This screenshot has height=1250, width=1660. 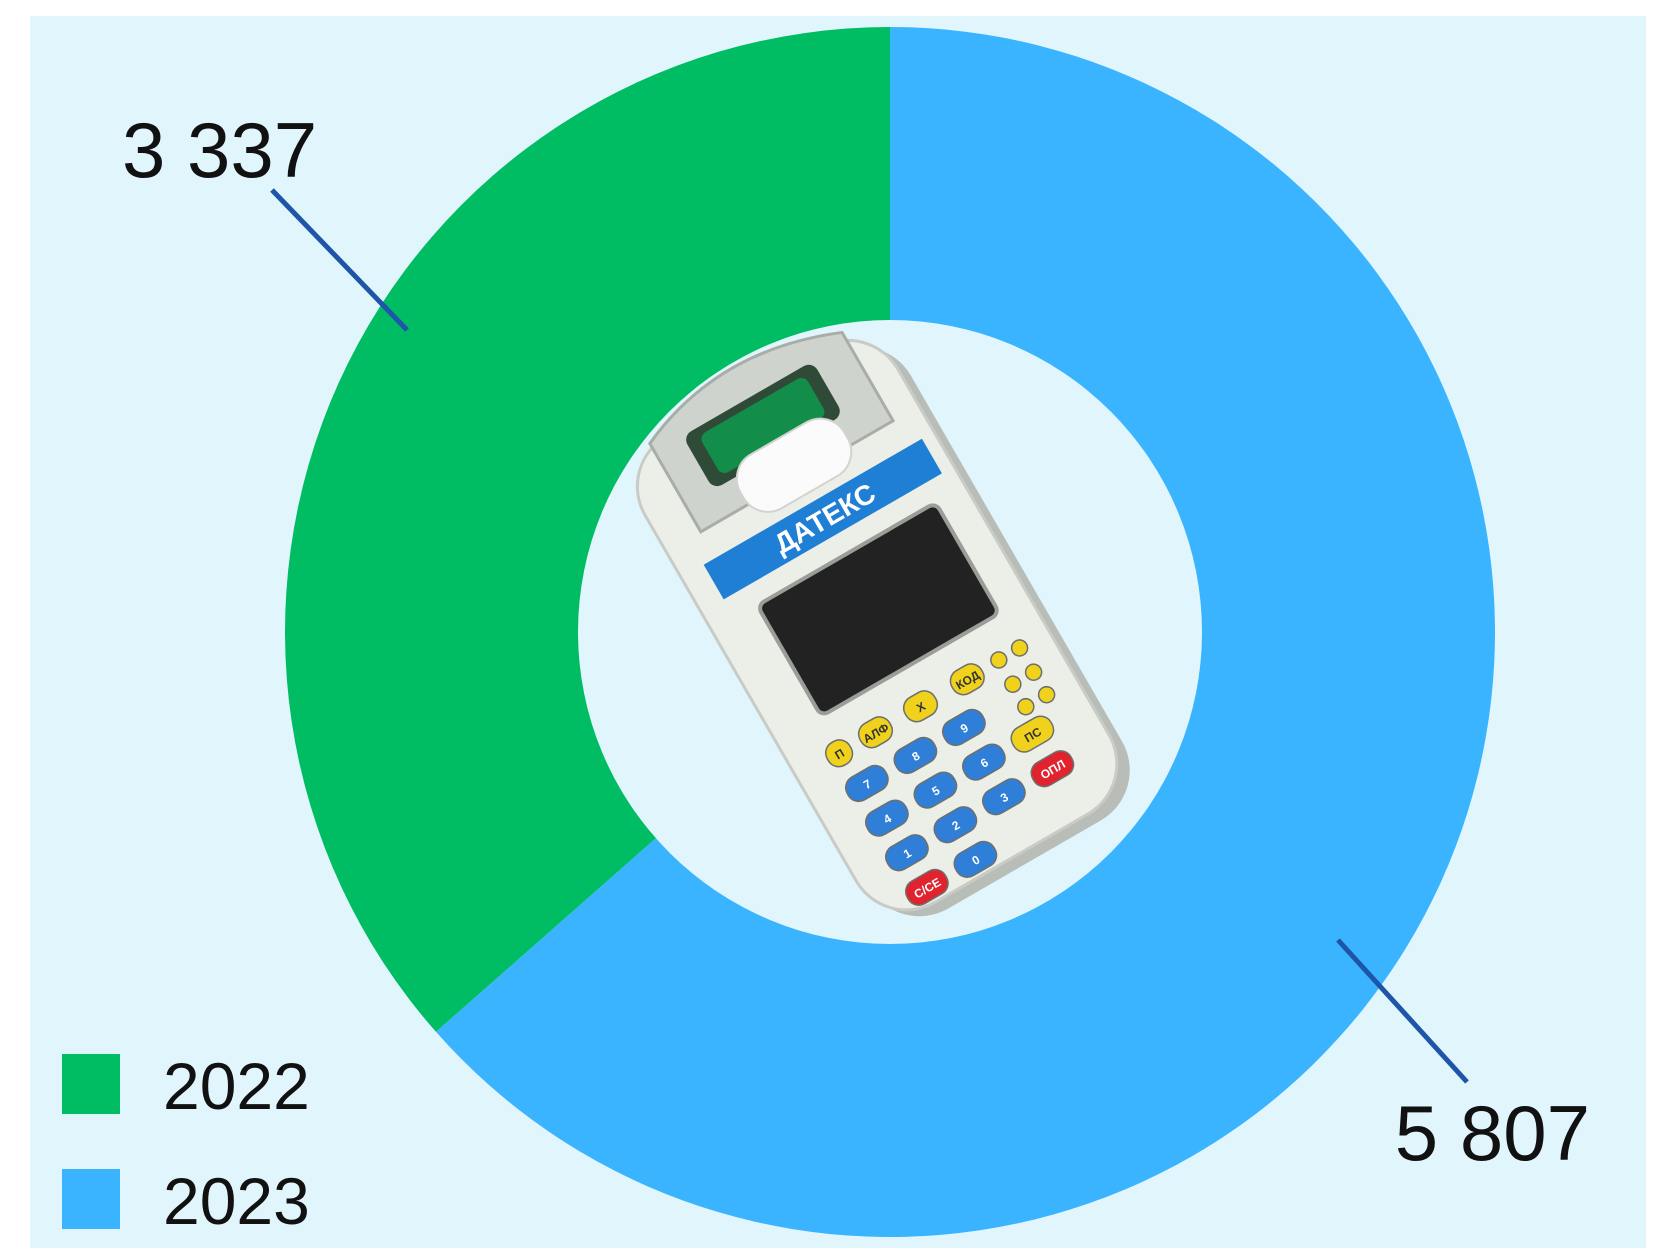 I want to click on leader-line-2023, so click(x=1402, y=1011).